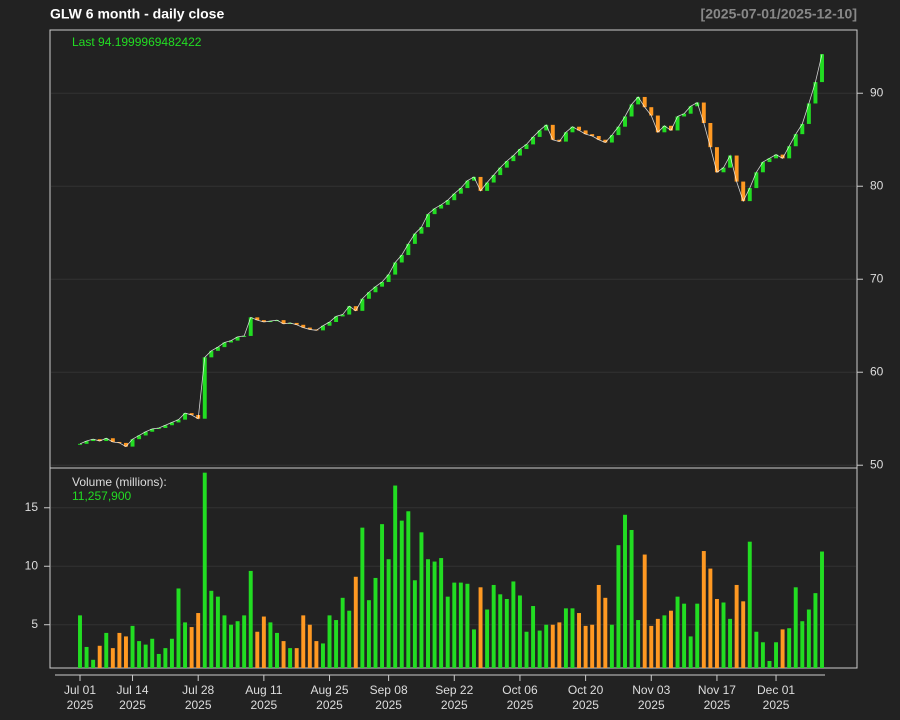  What do you see at coordinates (119, 482) in the screenshot?
I see `volume-label: Volume (millions):` at bounding box center [119, 482].